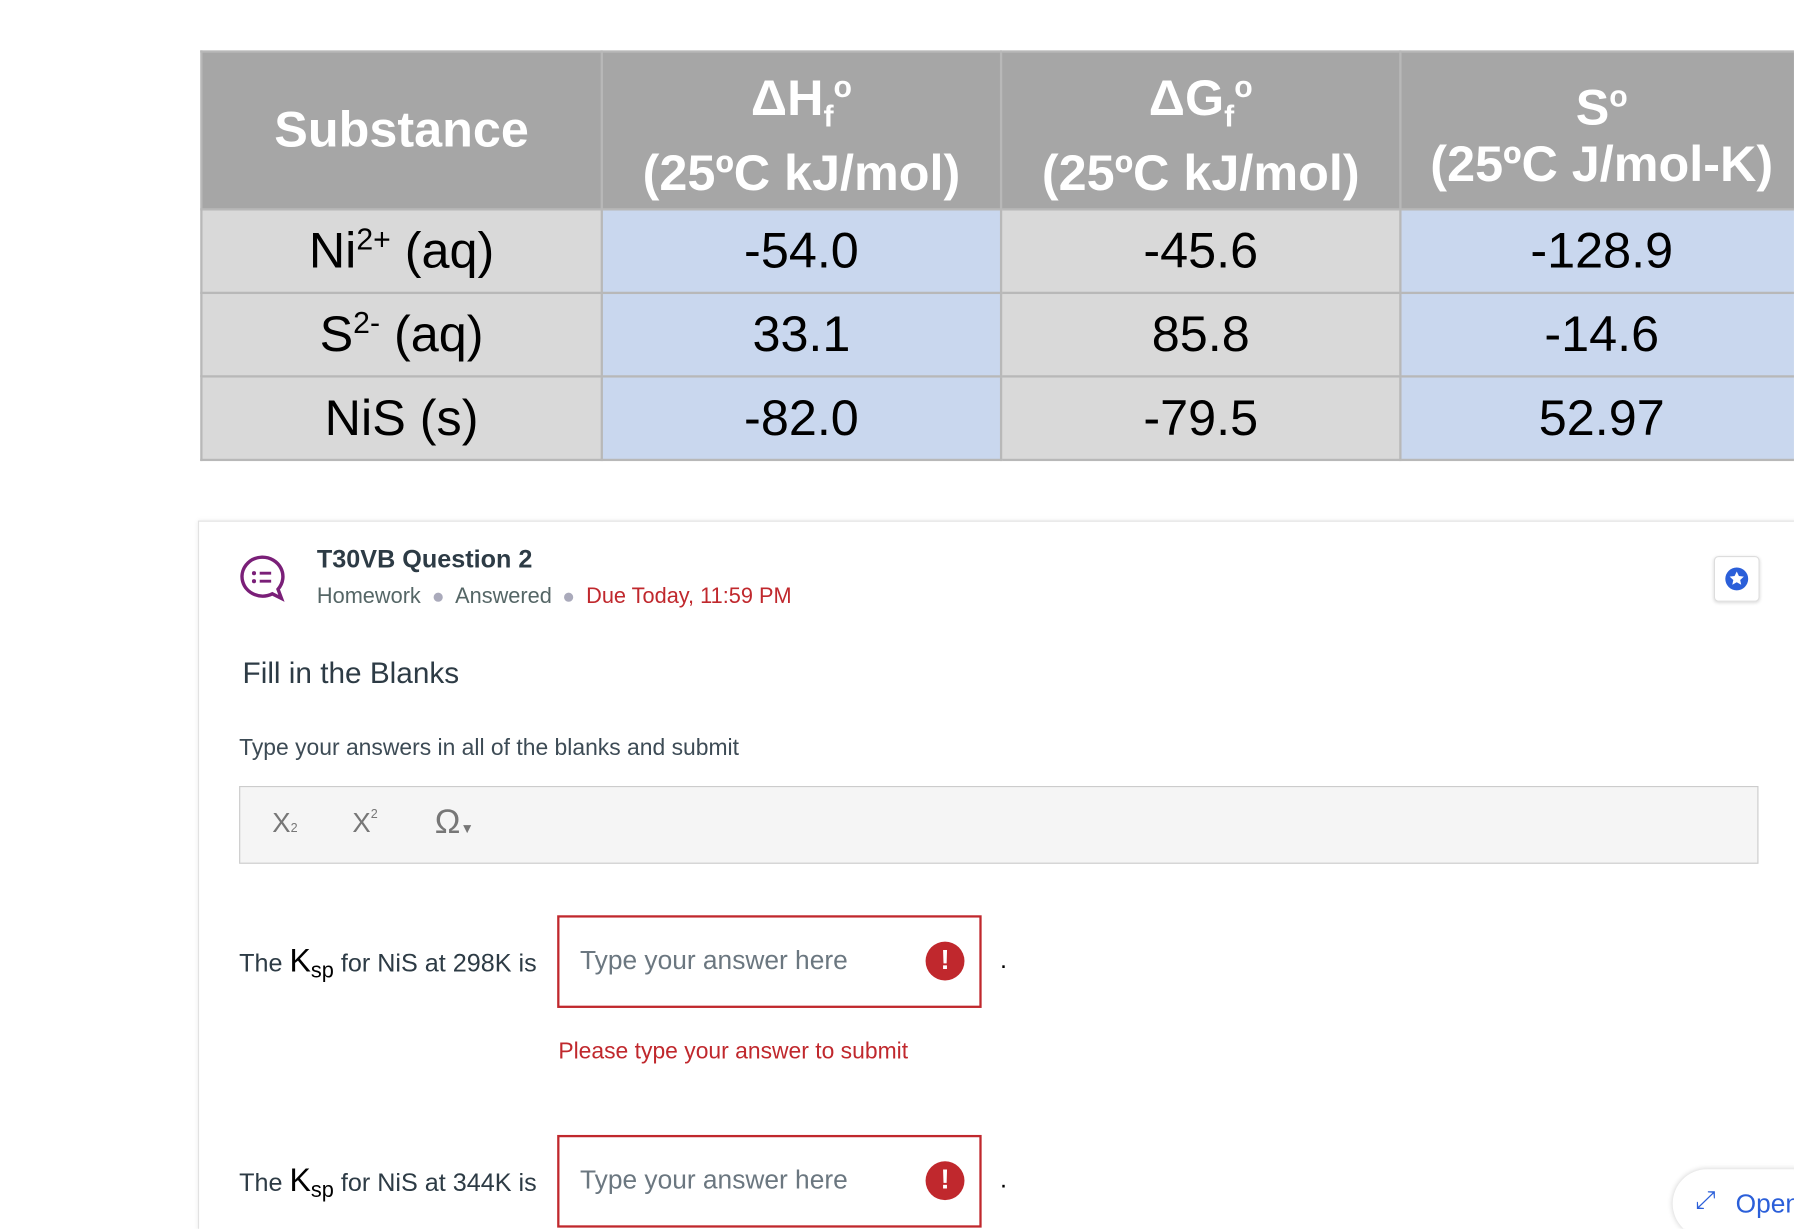  I want to click on base: S, so click(336, 334).